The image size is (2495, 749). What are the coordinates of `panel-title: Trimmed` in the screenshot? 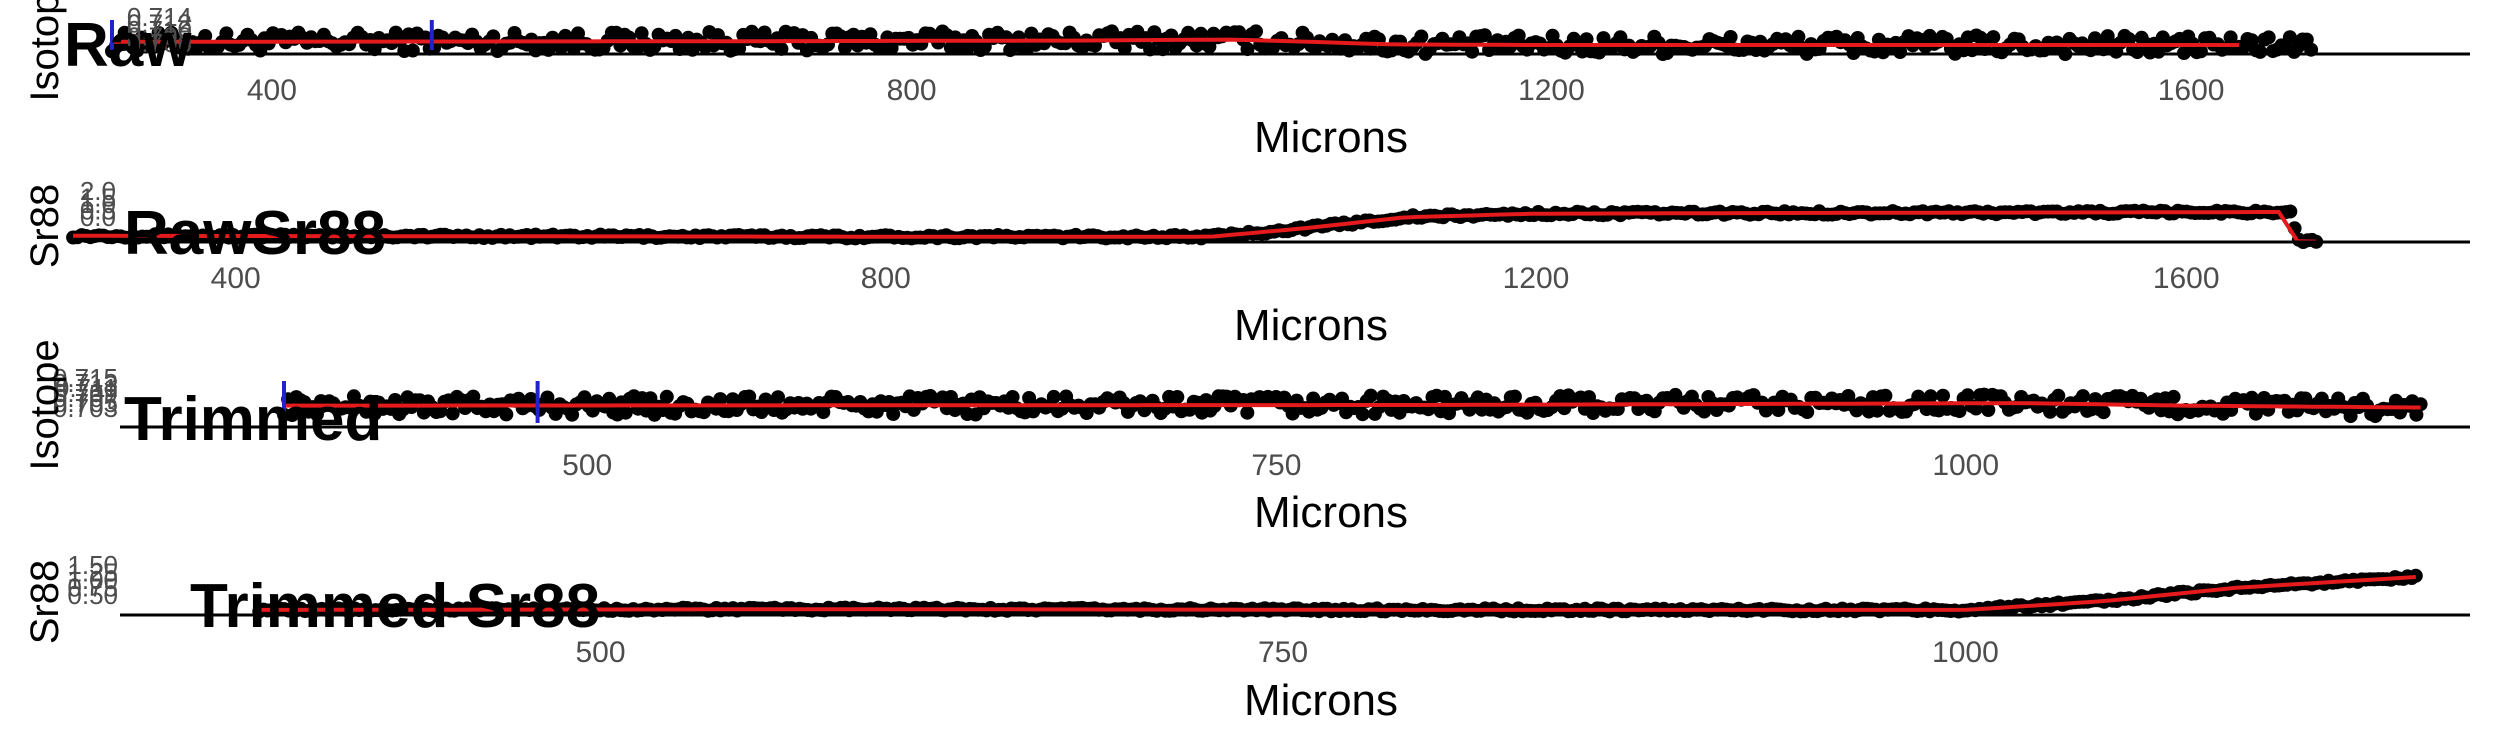 It's located at (253, 419).